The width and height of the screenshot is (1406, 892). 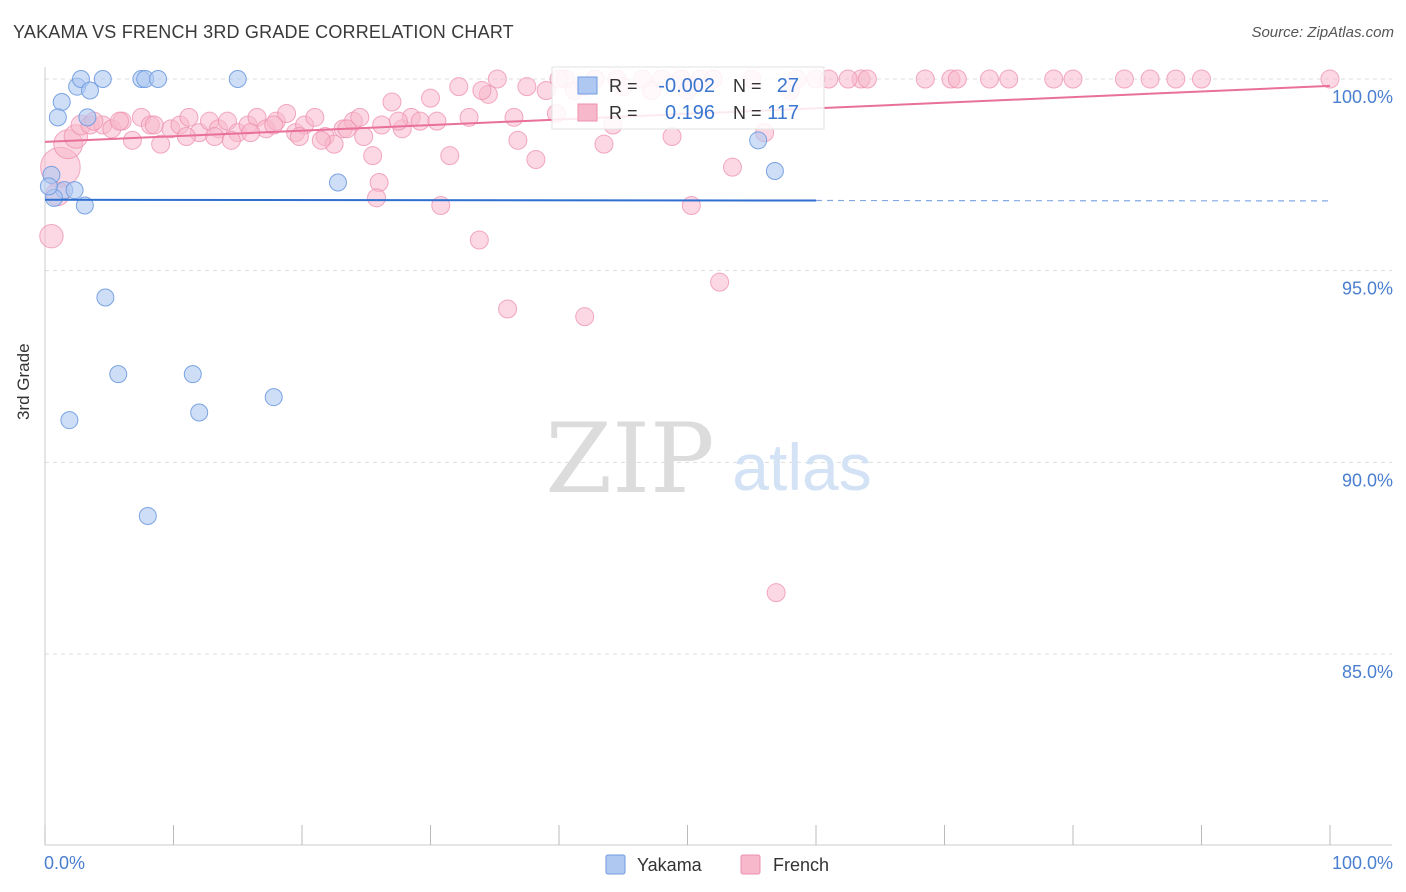 I want to click on bottom-legend: Yakama French, so click(x=717, y=864).